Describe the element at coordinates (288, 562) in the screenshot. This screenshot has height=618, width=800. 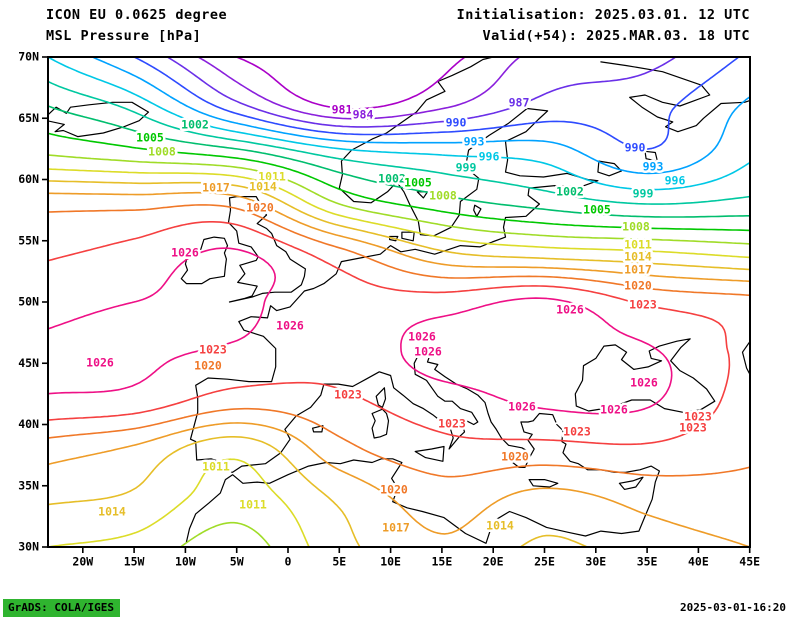
I see `lon-tick-label: 0` at that location.